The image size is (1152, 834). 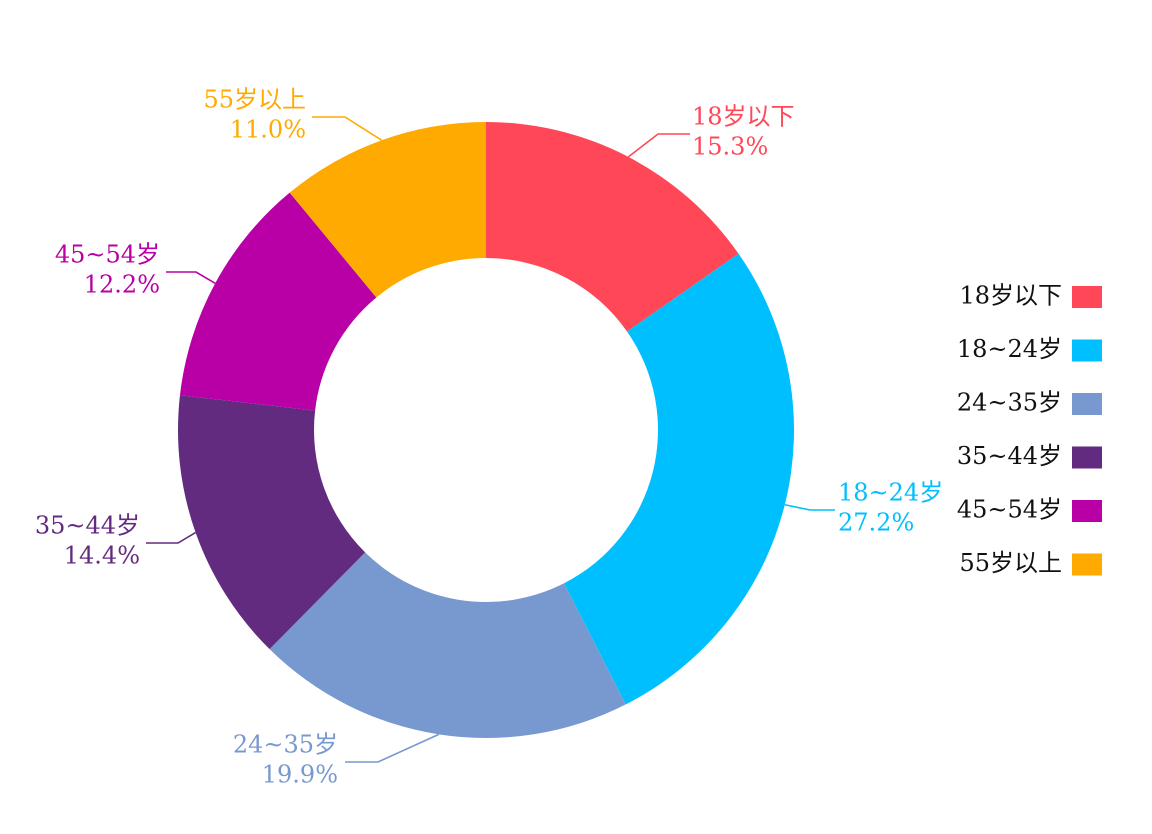 I want to click on data-label-percent-2: 27.2%, so click(x=876, y=523).